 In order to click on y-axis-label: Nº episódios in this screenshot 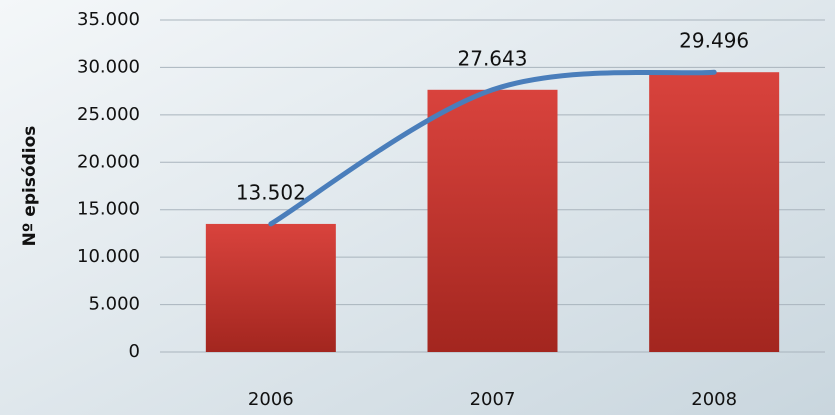, I will do `click(30, 186)`.